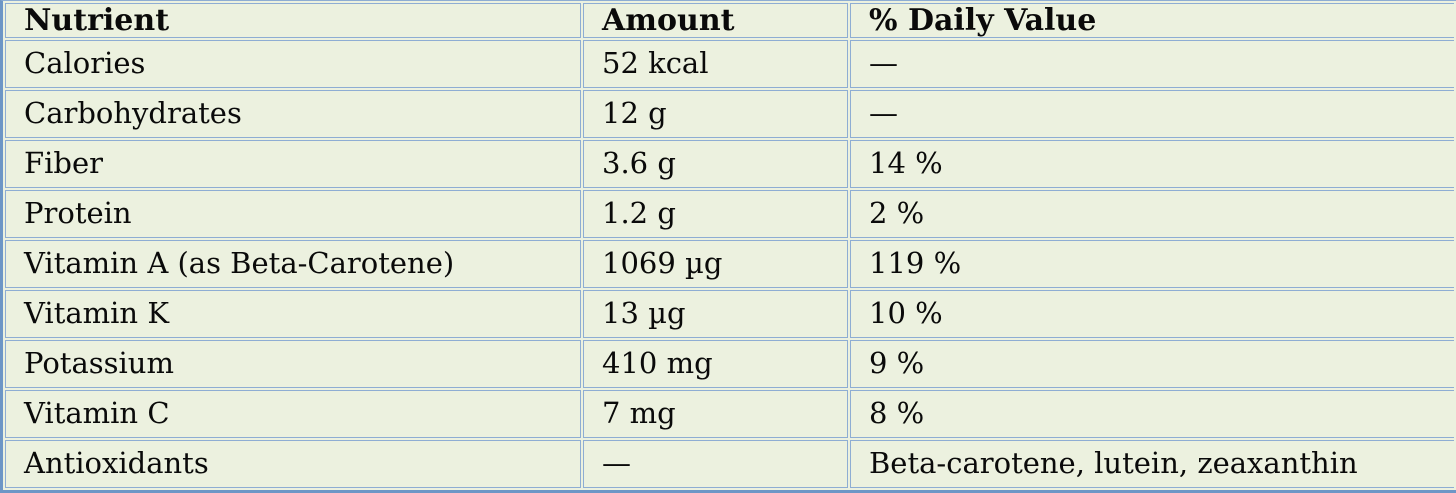  I want to click on column-header-daily-value: % Daily Value, so click(1152, 20).